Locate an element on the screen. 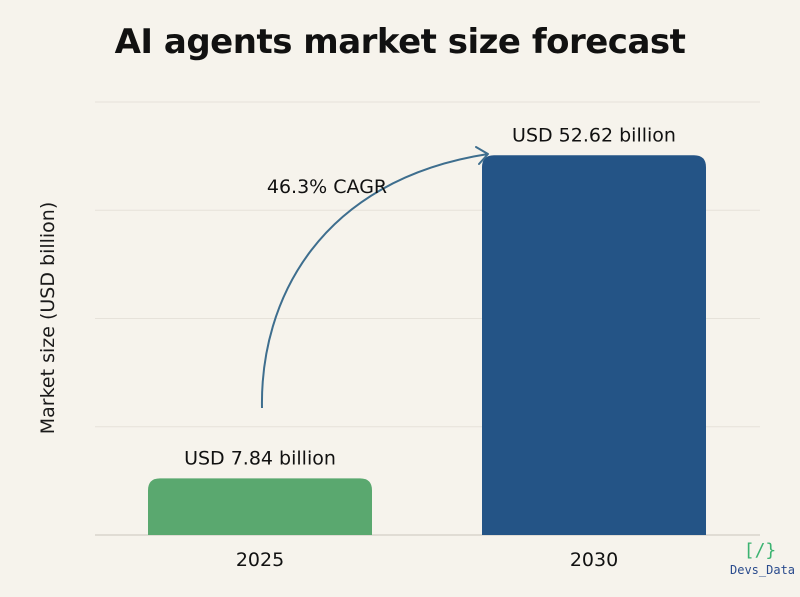 This screenshot has width=800, height=597. cagr-label: 46.3% CAGR is located at coordinates (327, 187).